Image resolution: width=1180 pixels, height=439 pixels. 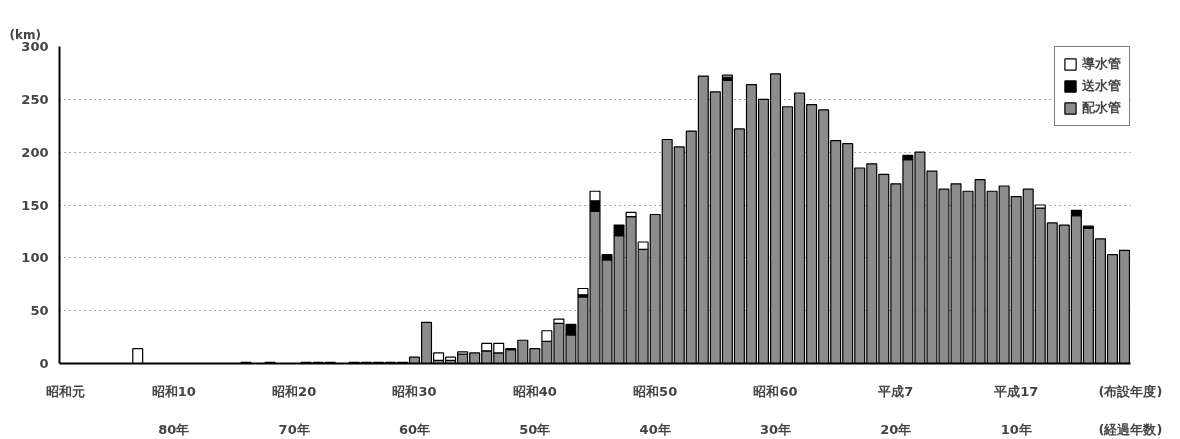 What do you see at coordinates (775, 410) in the screenshot?
I see `category-label: 昭和60 30年` at bounding box center [775, 410].